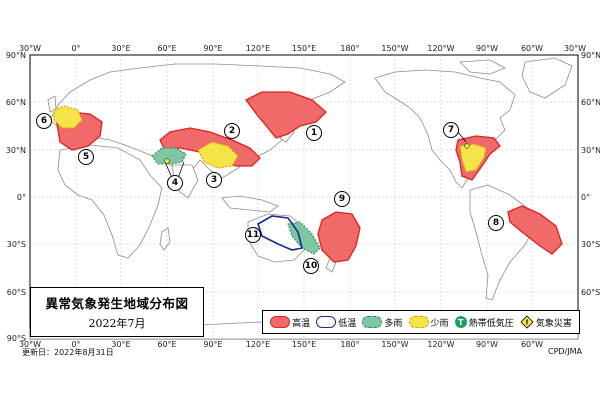  Describe the element at coordinates (16, 292) in the screenshot. I see `lat-label: 60°S` at that location.